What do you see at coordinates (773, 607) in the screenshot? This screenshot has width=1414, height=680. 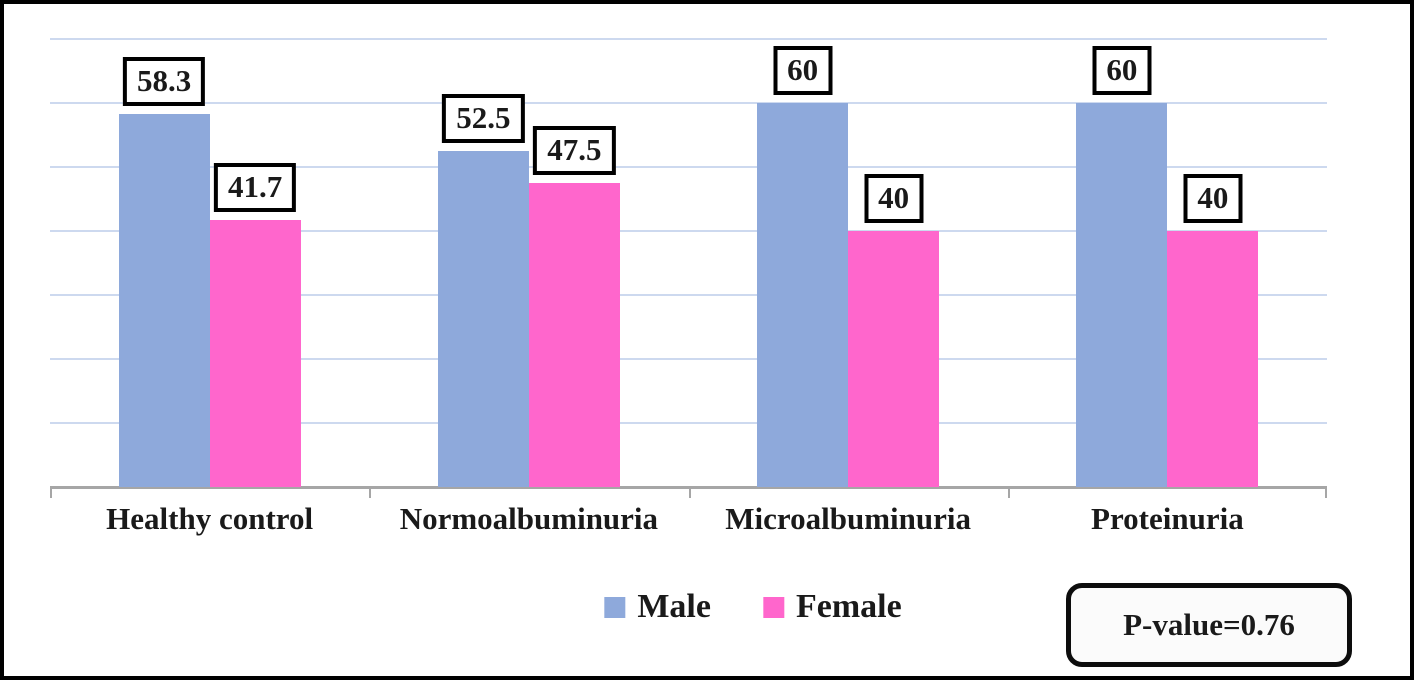 I see `legend-swatch-female` at bounding box center [773, 607].